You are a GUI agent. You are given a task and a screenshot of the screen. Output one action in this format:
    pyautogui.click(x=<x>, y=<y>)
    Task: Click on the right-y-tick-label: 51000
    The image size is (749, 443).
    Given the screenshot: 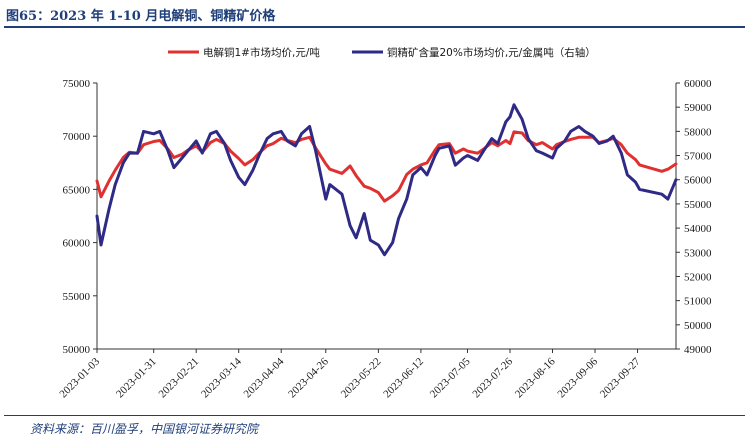 What is the action you would take?
    pyautogui.click(x=698, y=302)
    